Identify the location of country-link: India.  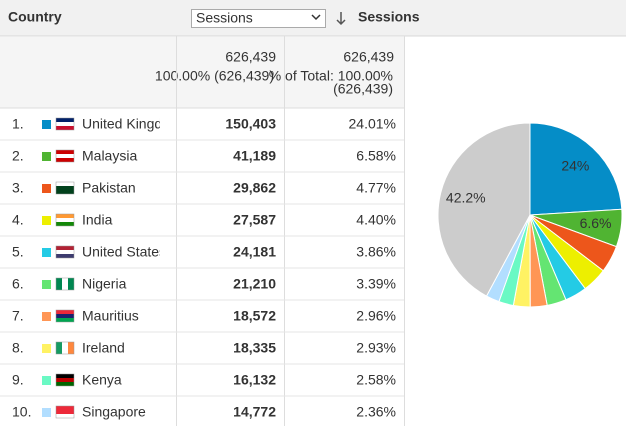
(97, 220).